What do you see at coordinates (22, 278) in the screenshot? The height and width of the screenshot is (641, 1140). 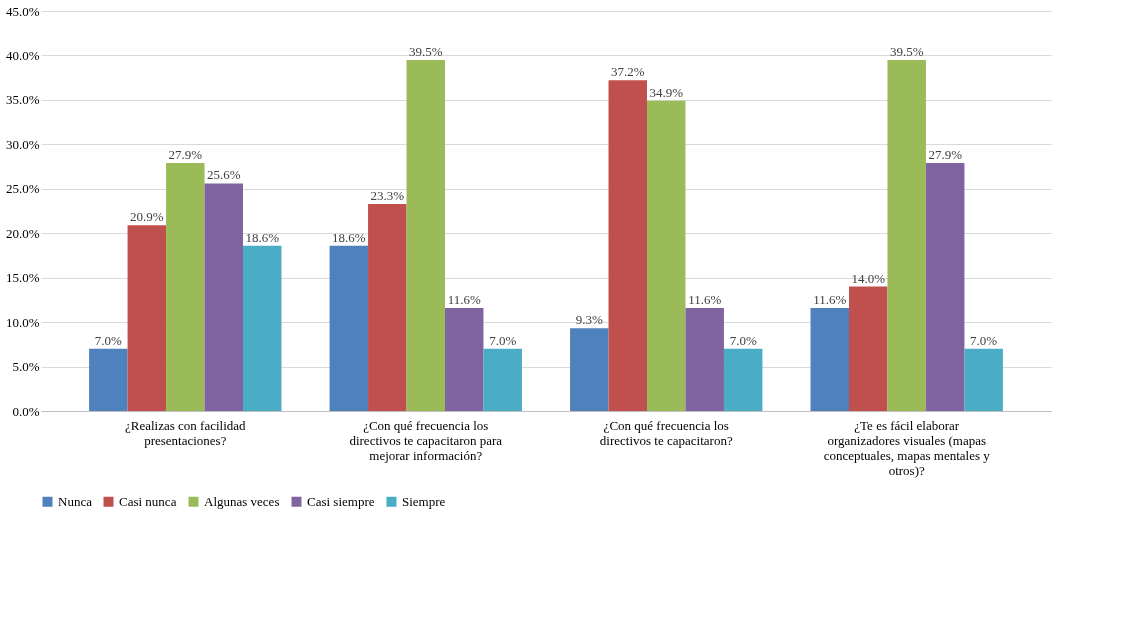 I see `y-tick-label: 15.0%` at bounding box center [22, 278].